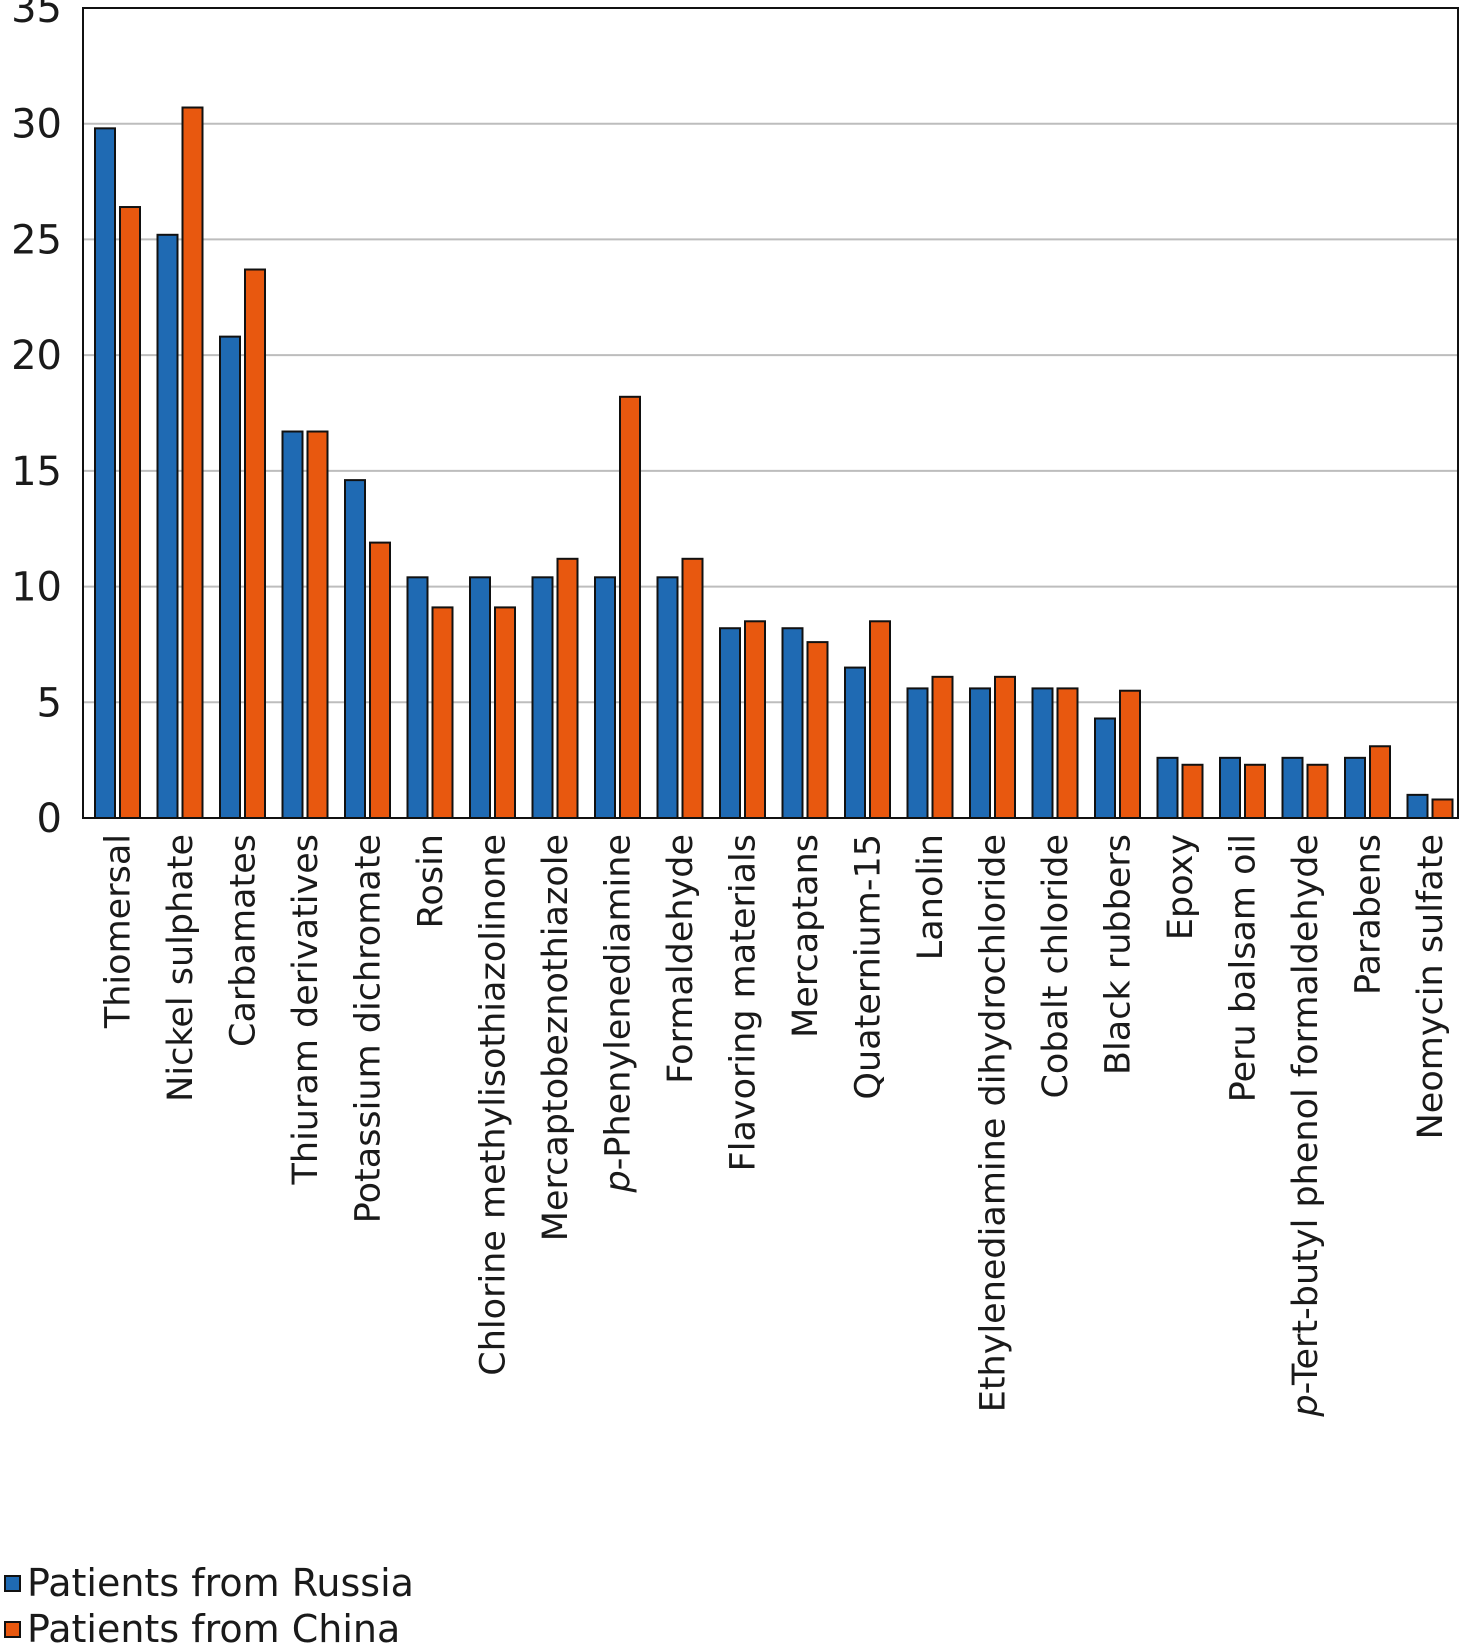 The height and width of the screenshot is (1652, 1460). Describe the element at coordinates (744, 1002) in the screenshot. I see `x-category-label-10: Flavoring materials` at that location.